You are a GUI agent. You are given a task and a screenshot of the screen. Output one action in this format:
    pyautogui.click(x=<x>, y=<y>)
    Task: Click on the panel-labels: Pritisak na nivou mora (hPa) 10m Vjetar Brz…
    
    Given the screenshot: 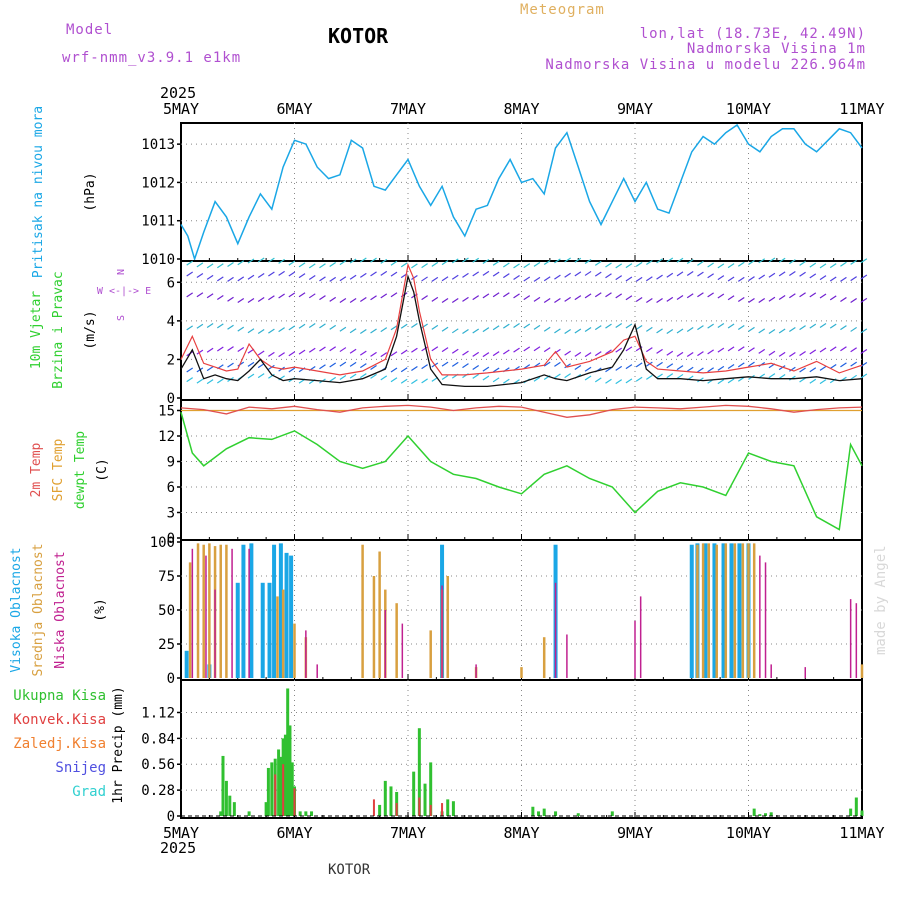 What is the action you would take?
    pyautogui.click(x=80, y=455)
    